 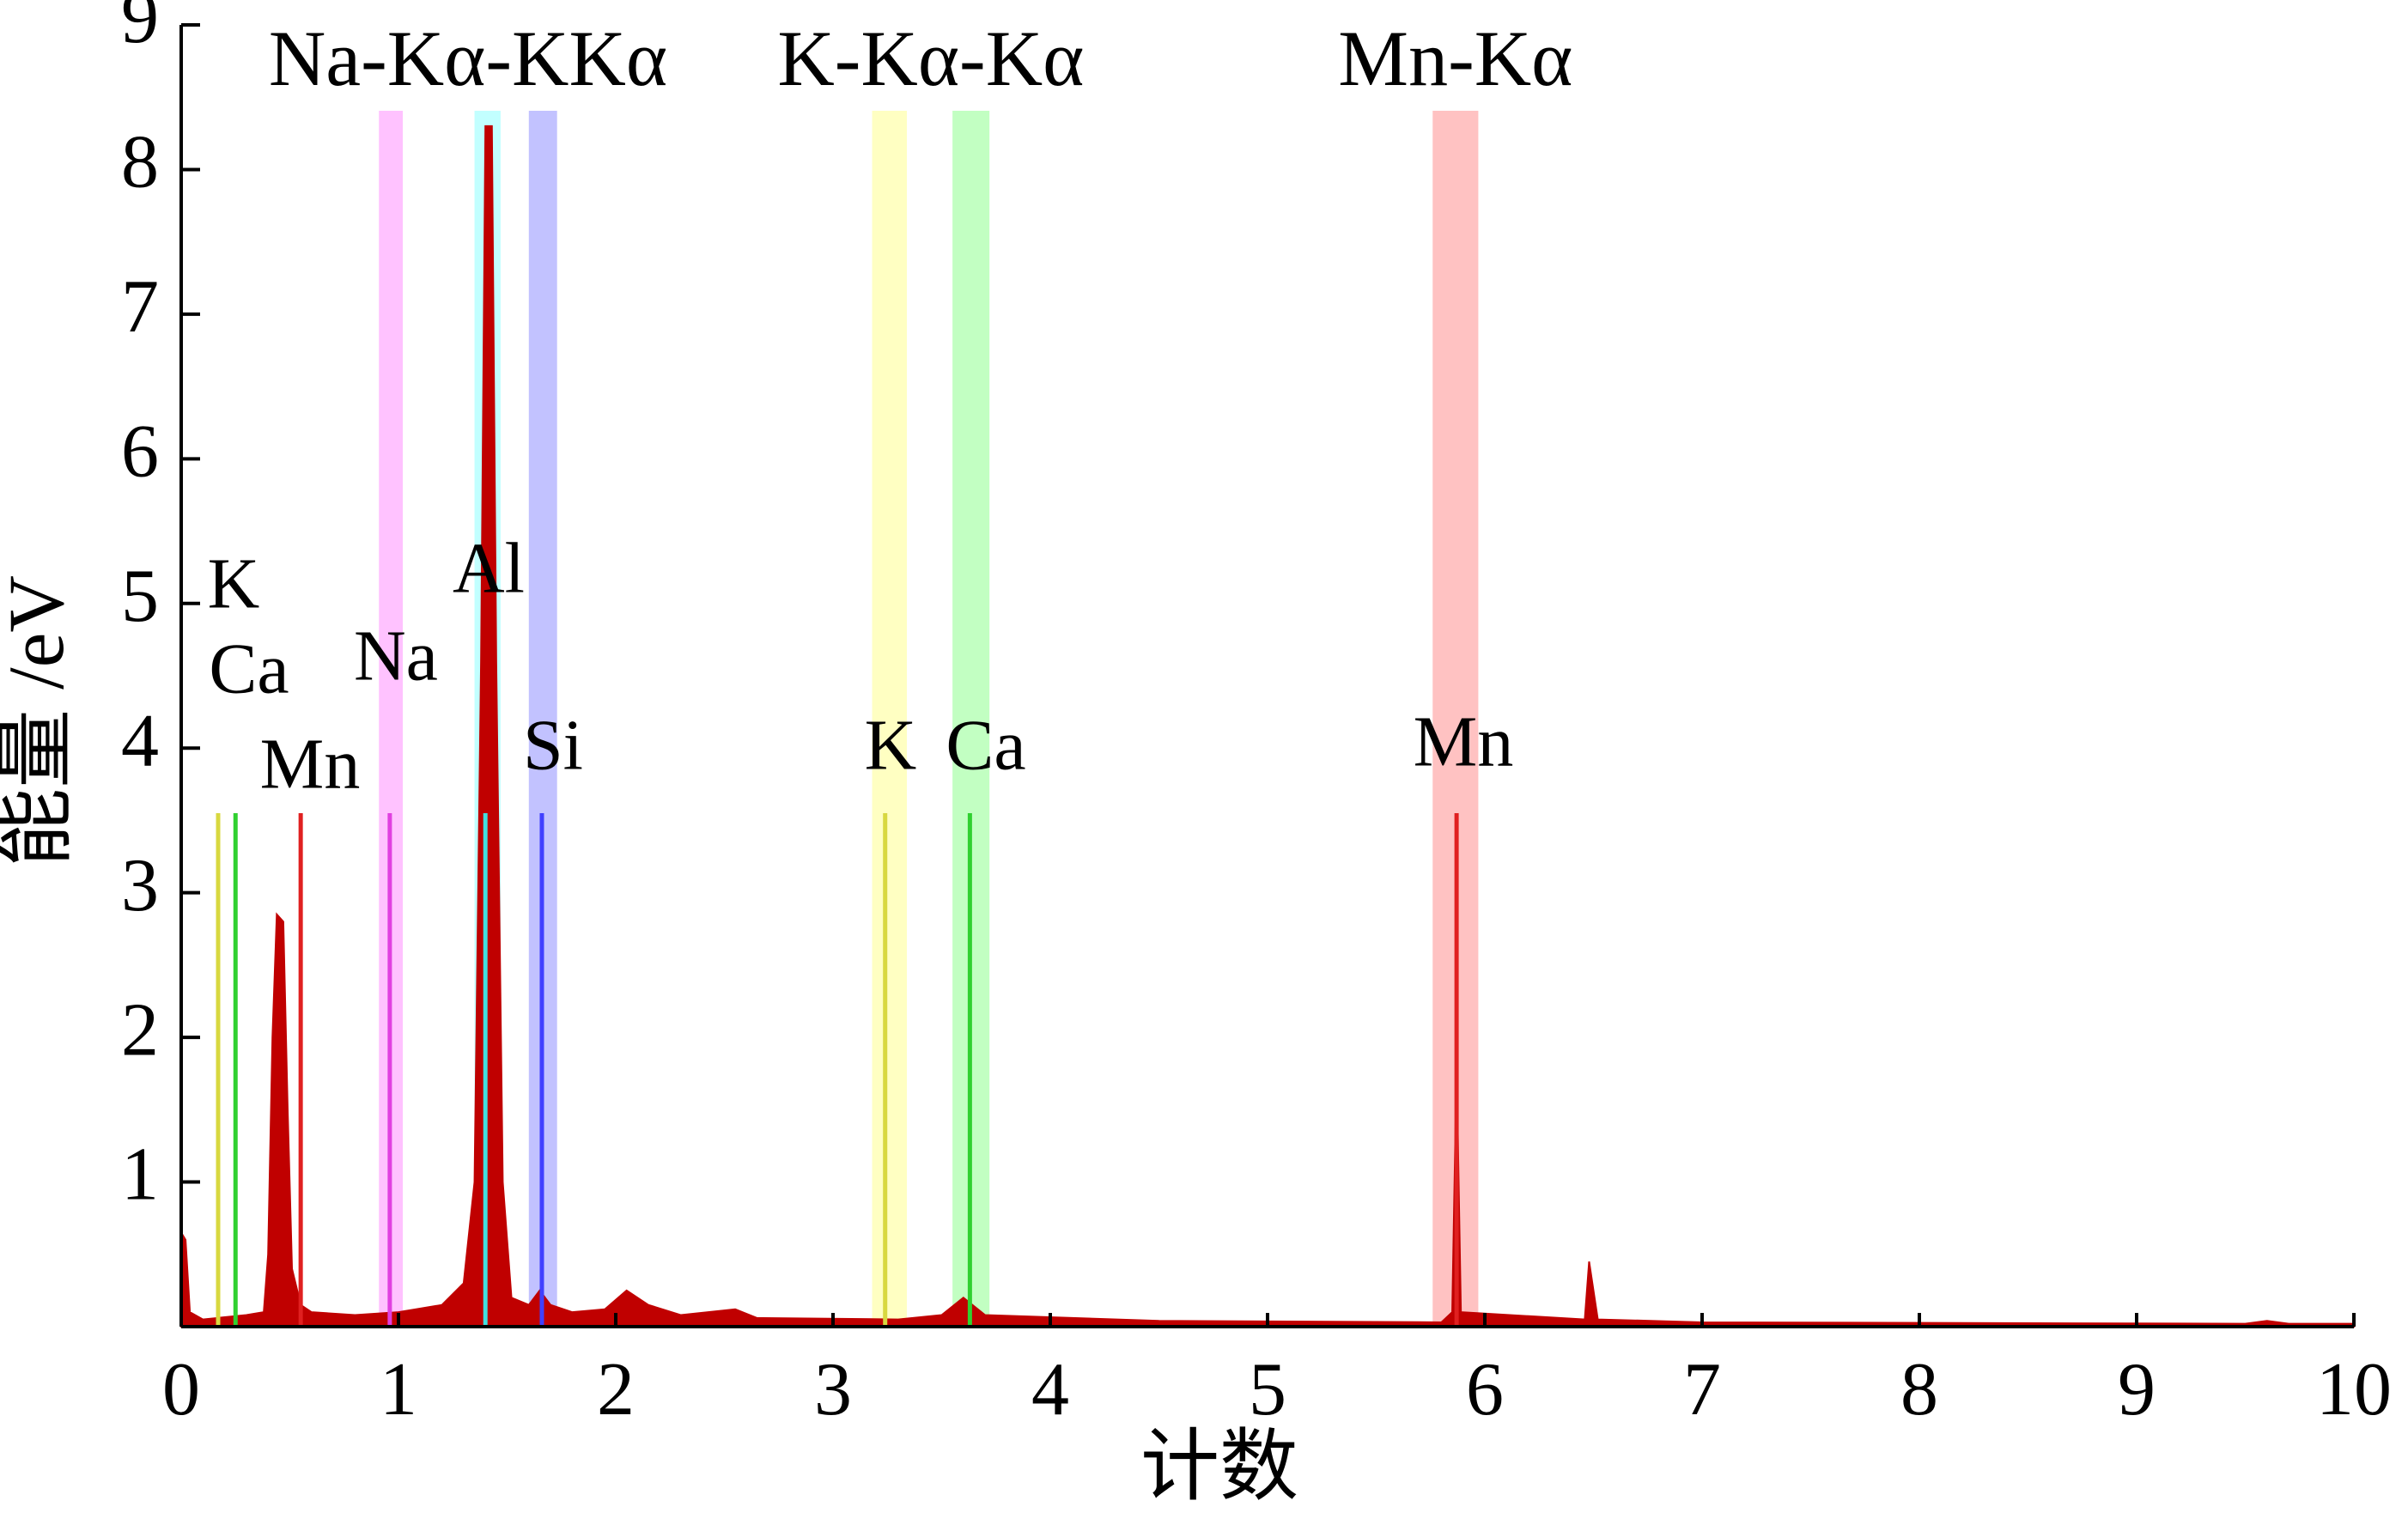 I want to click on band-label: K-Kα-Kα, so click(x=930, y=58).